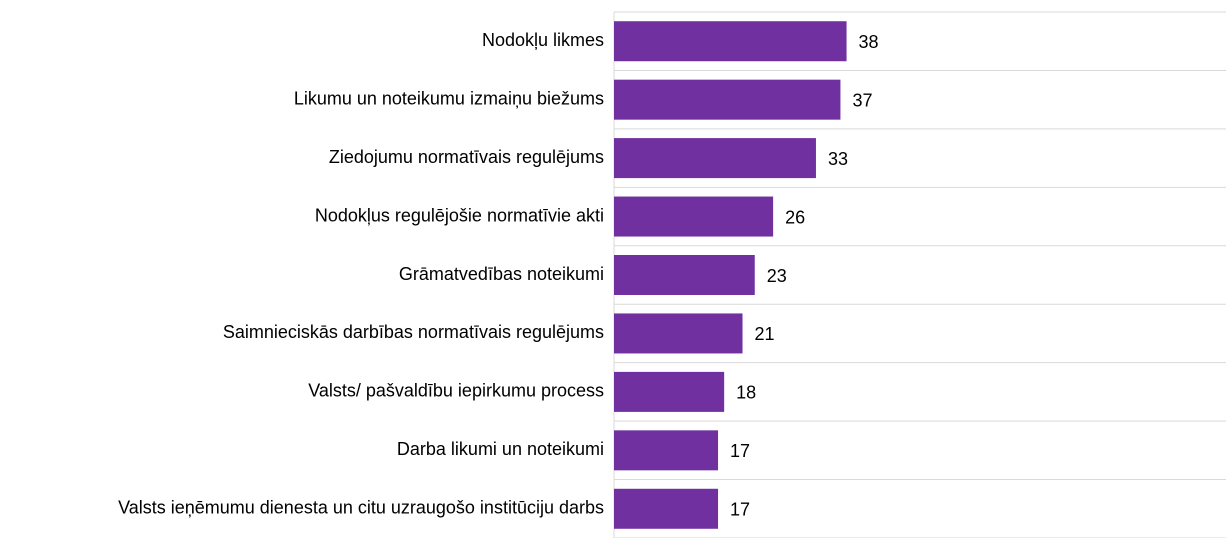 This screenshot has width=1226, height=538. Describe the element at coordinates (543, 40) in the screenshot. I see `category-label: Nodokļu likmes` at that location.